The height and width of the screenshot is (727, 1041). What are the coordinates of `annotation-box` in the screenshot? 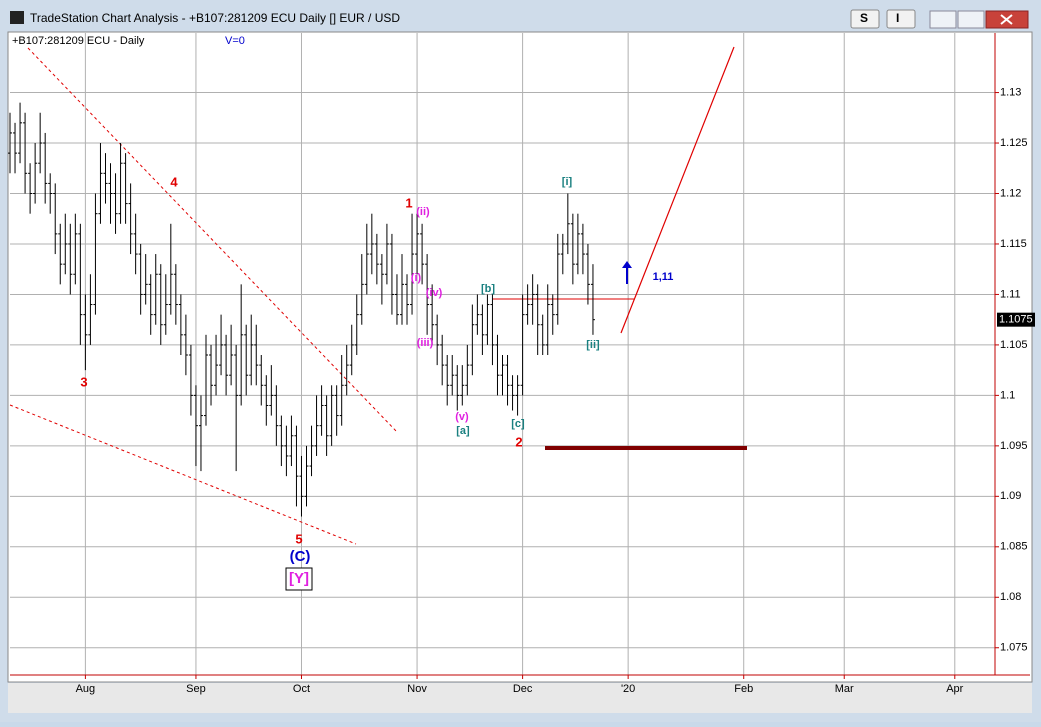 It's located at (299, 579).